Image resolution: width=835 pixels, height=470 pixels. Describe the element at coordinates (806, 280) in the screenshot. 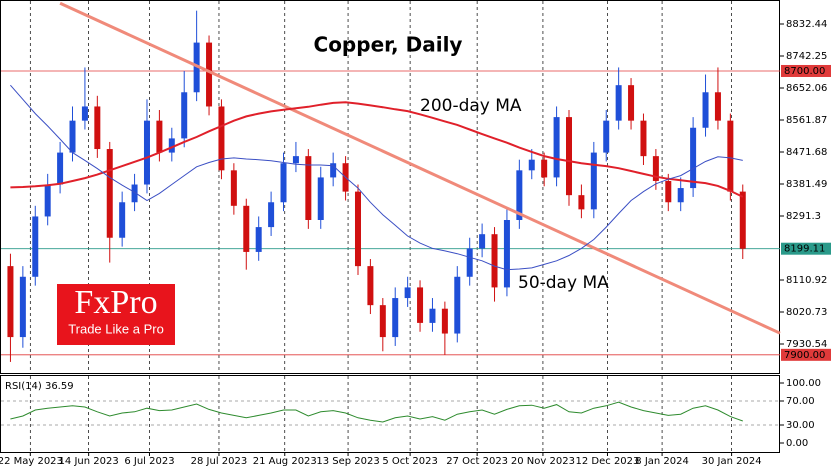

I see `y-tick-label: 8110.92` at that location.